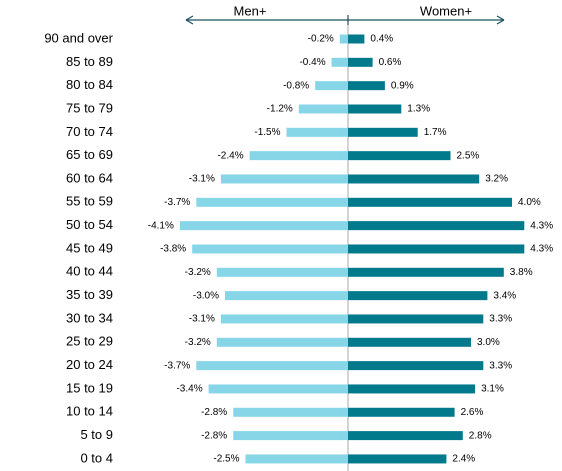  Describe the element at coordinates (206, 295) in the screenshot. I see `value-label: -3.0%` at that location.